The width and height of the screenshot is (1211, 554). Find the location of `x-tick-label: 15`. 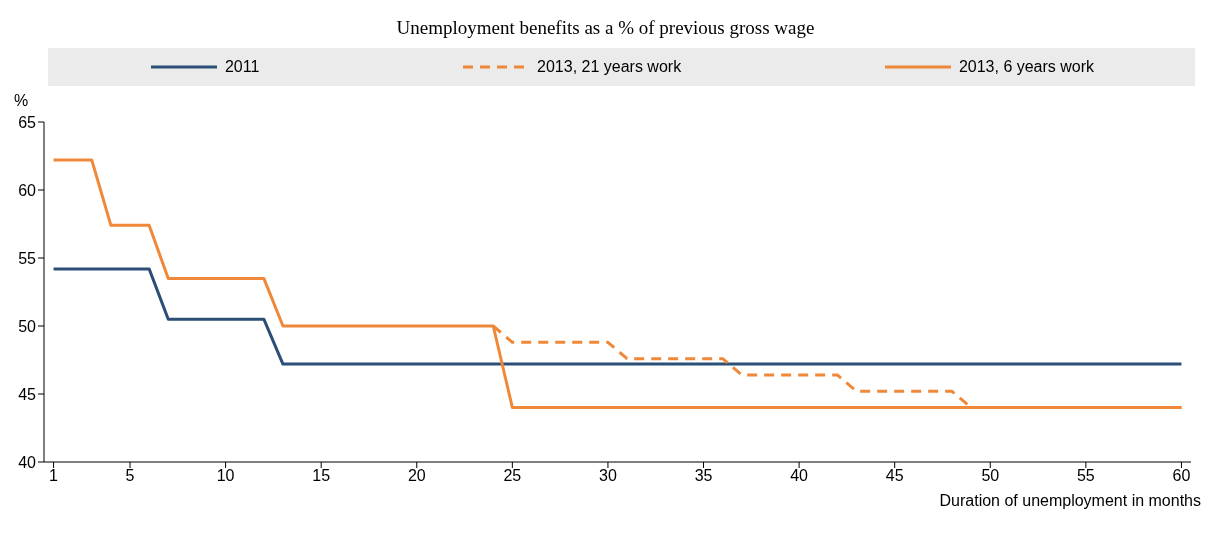

x-tick-label: 15 is located at coordinates (321, 476).